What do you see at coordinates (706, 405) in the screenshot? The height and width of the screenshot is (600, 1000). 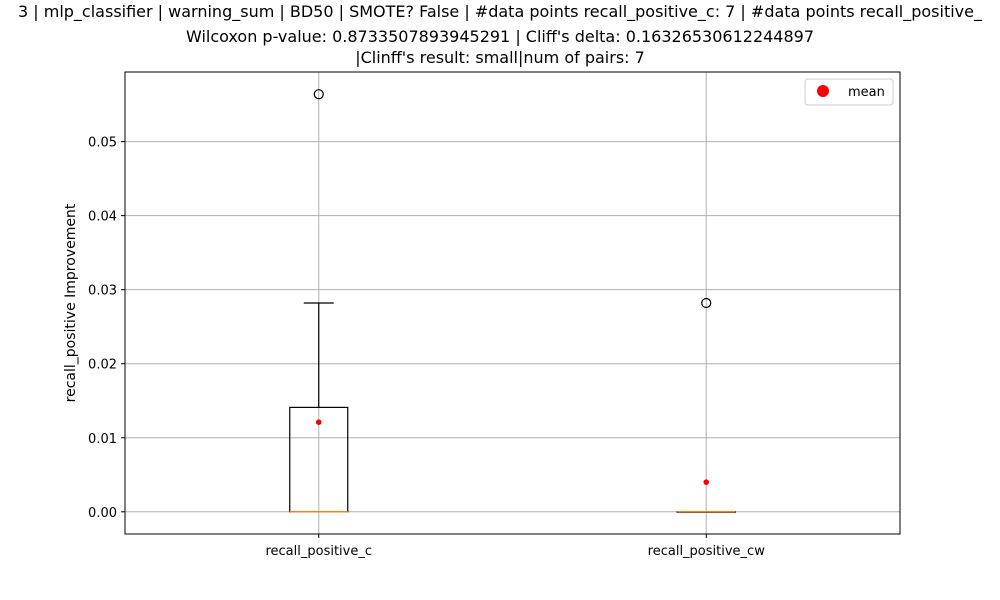 I see `box-recall_positive_cw` at bounding box center [706, 405].